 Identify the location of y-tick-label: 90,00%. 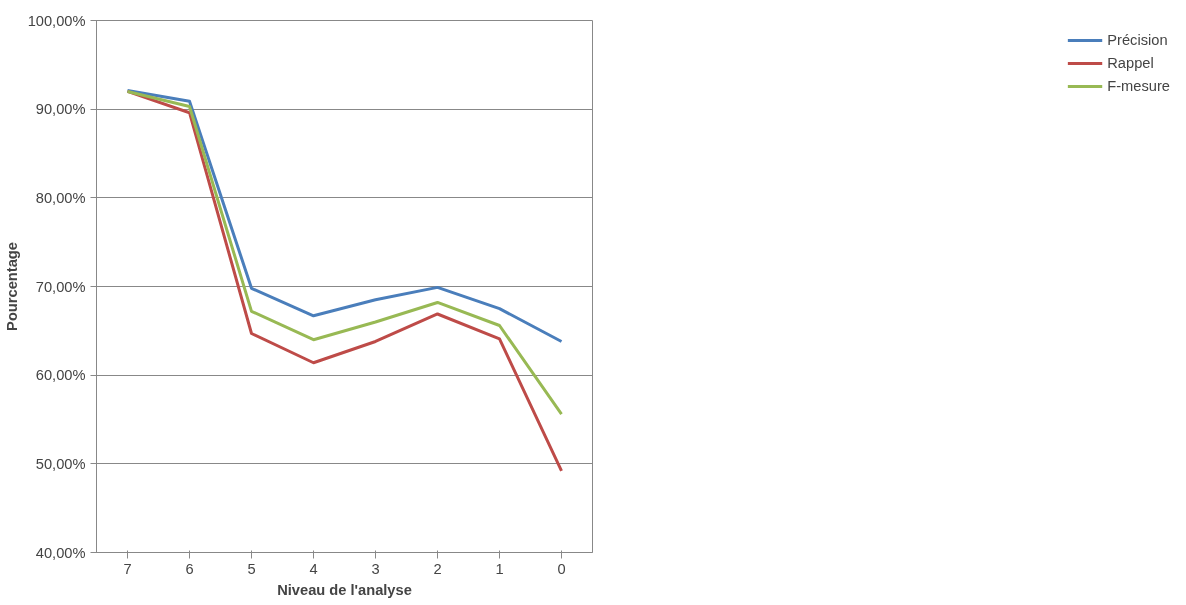
(60, 109).